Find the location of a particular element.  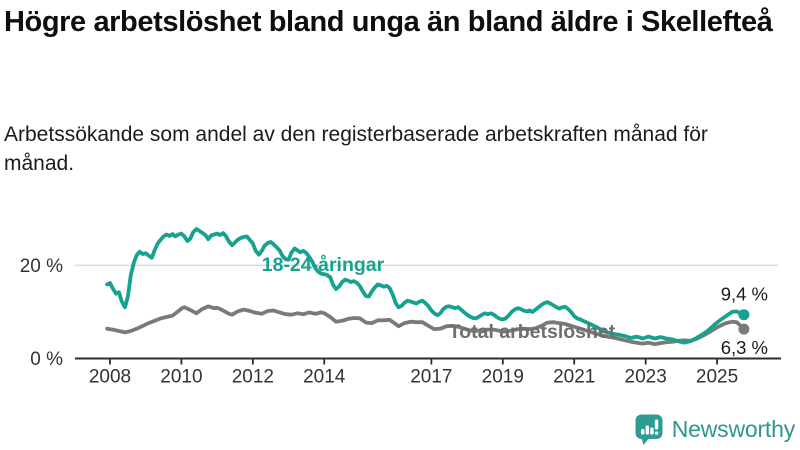

end-dot-total-arbetsloshet is located at coordinates (744, 329).